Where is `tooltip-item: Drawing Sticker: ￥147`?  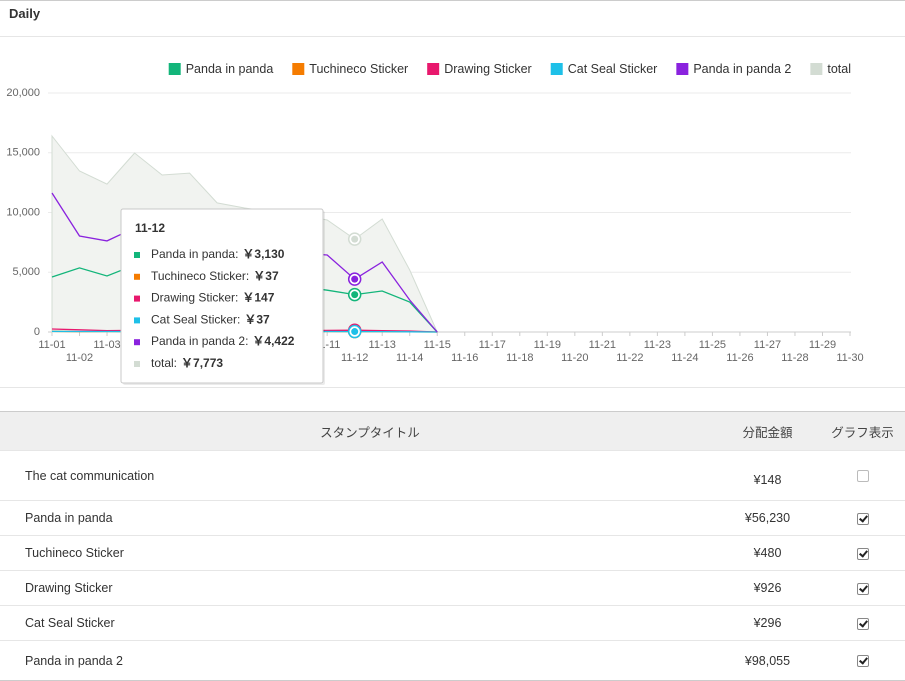 tooltip-item: Drawing Sticker: ￥147 is located at coordinates (213, 298).